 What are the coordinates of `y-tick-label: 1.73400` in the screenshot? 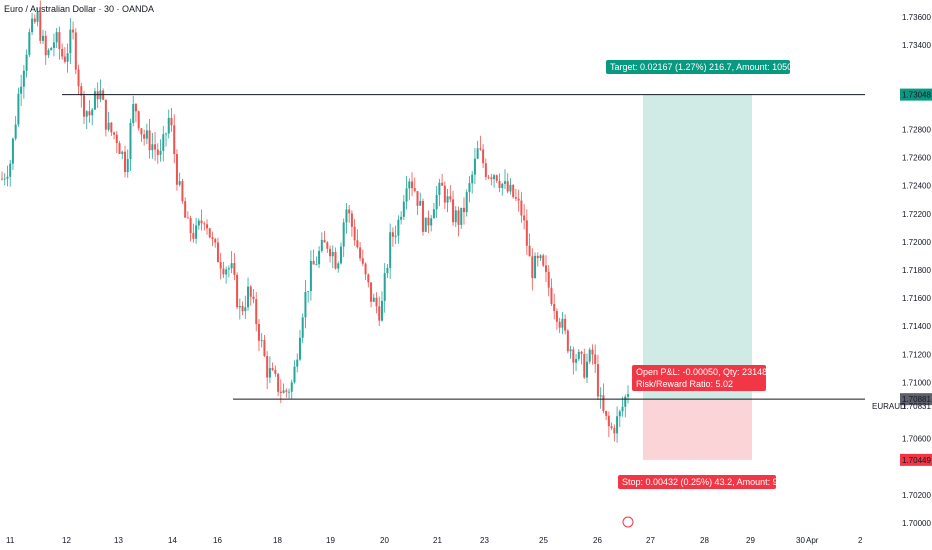 It's located at (916, 45).